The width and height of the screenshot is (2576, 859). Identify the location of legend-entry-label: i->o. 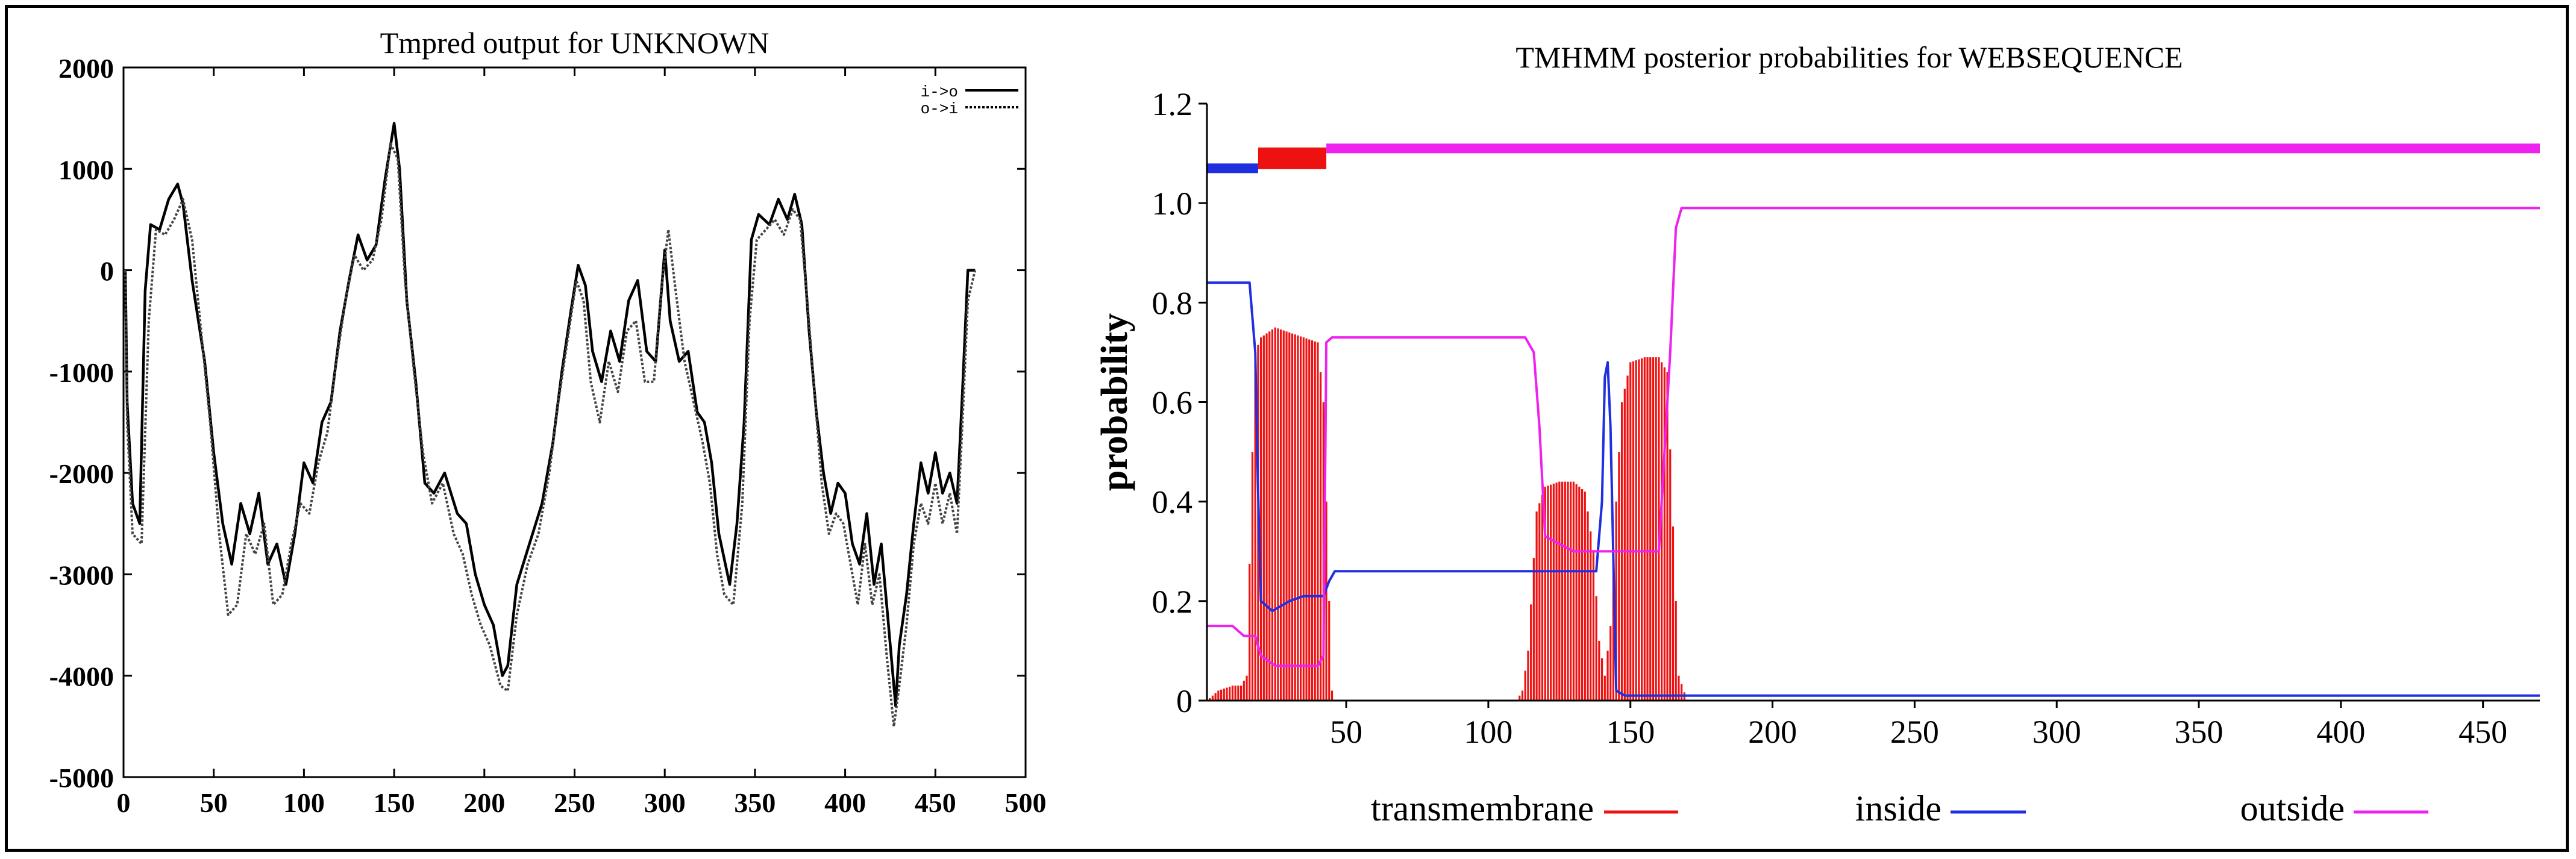
(939, 92).